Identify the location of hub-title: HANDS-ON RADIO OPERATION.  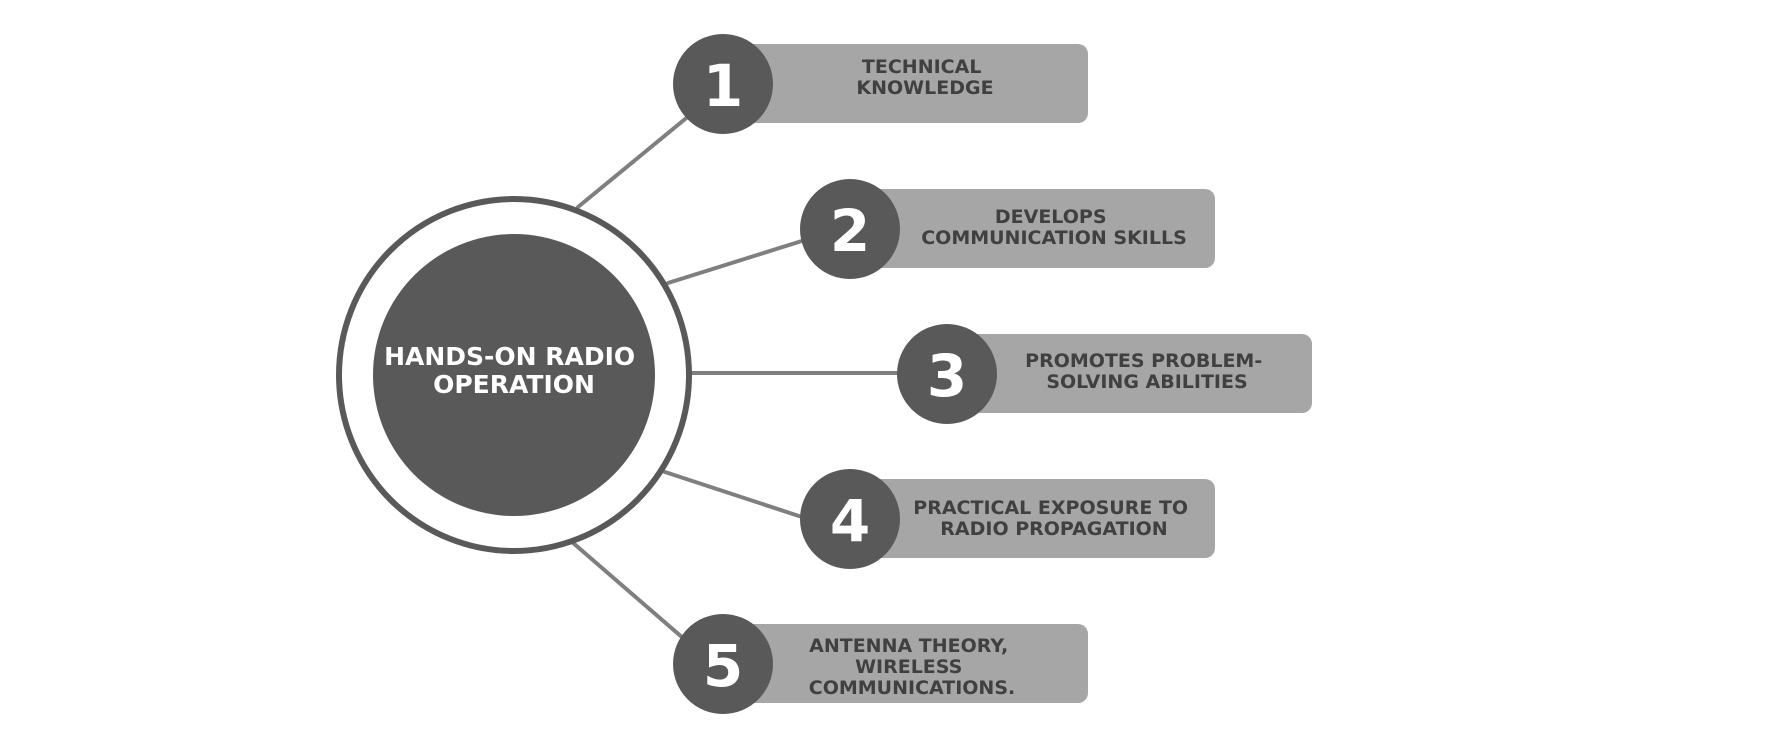
(514, 370).